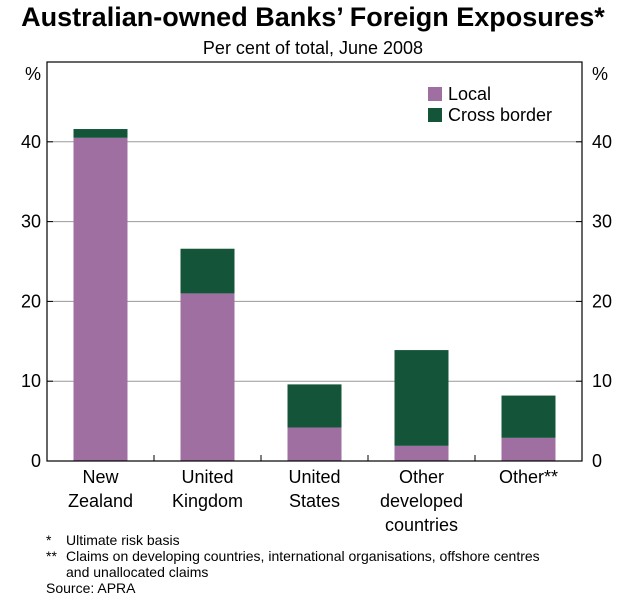  What do you see at coordinates (207, 477) in the screenshot?
I see `category-label-1-0: United` at bounding box center [207, 477].